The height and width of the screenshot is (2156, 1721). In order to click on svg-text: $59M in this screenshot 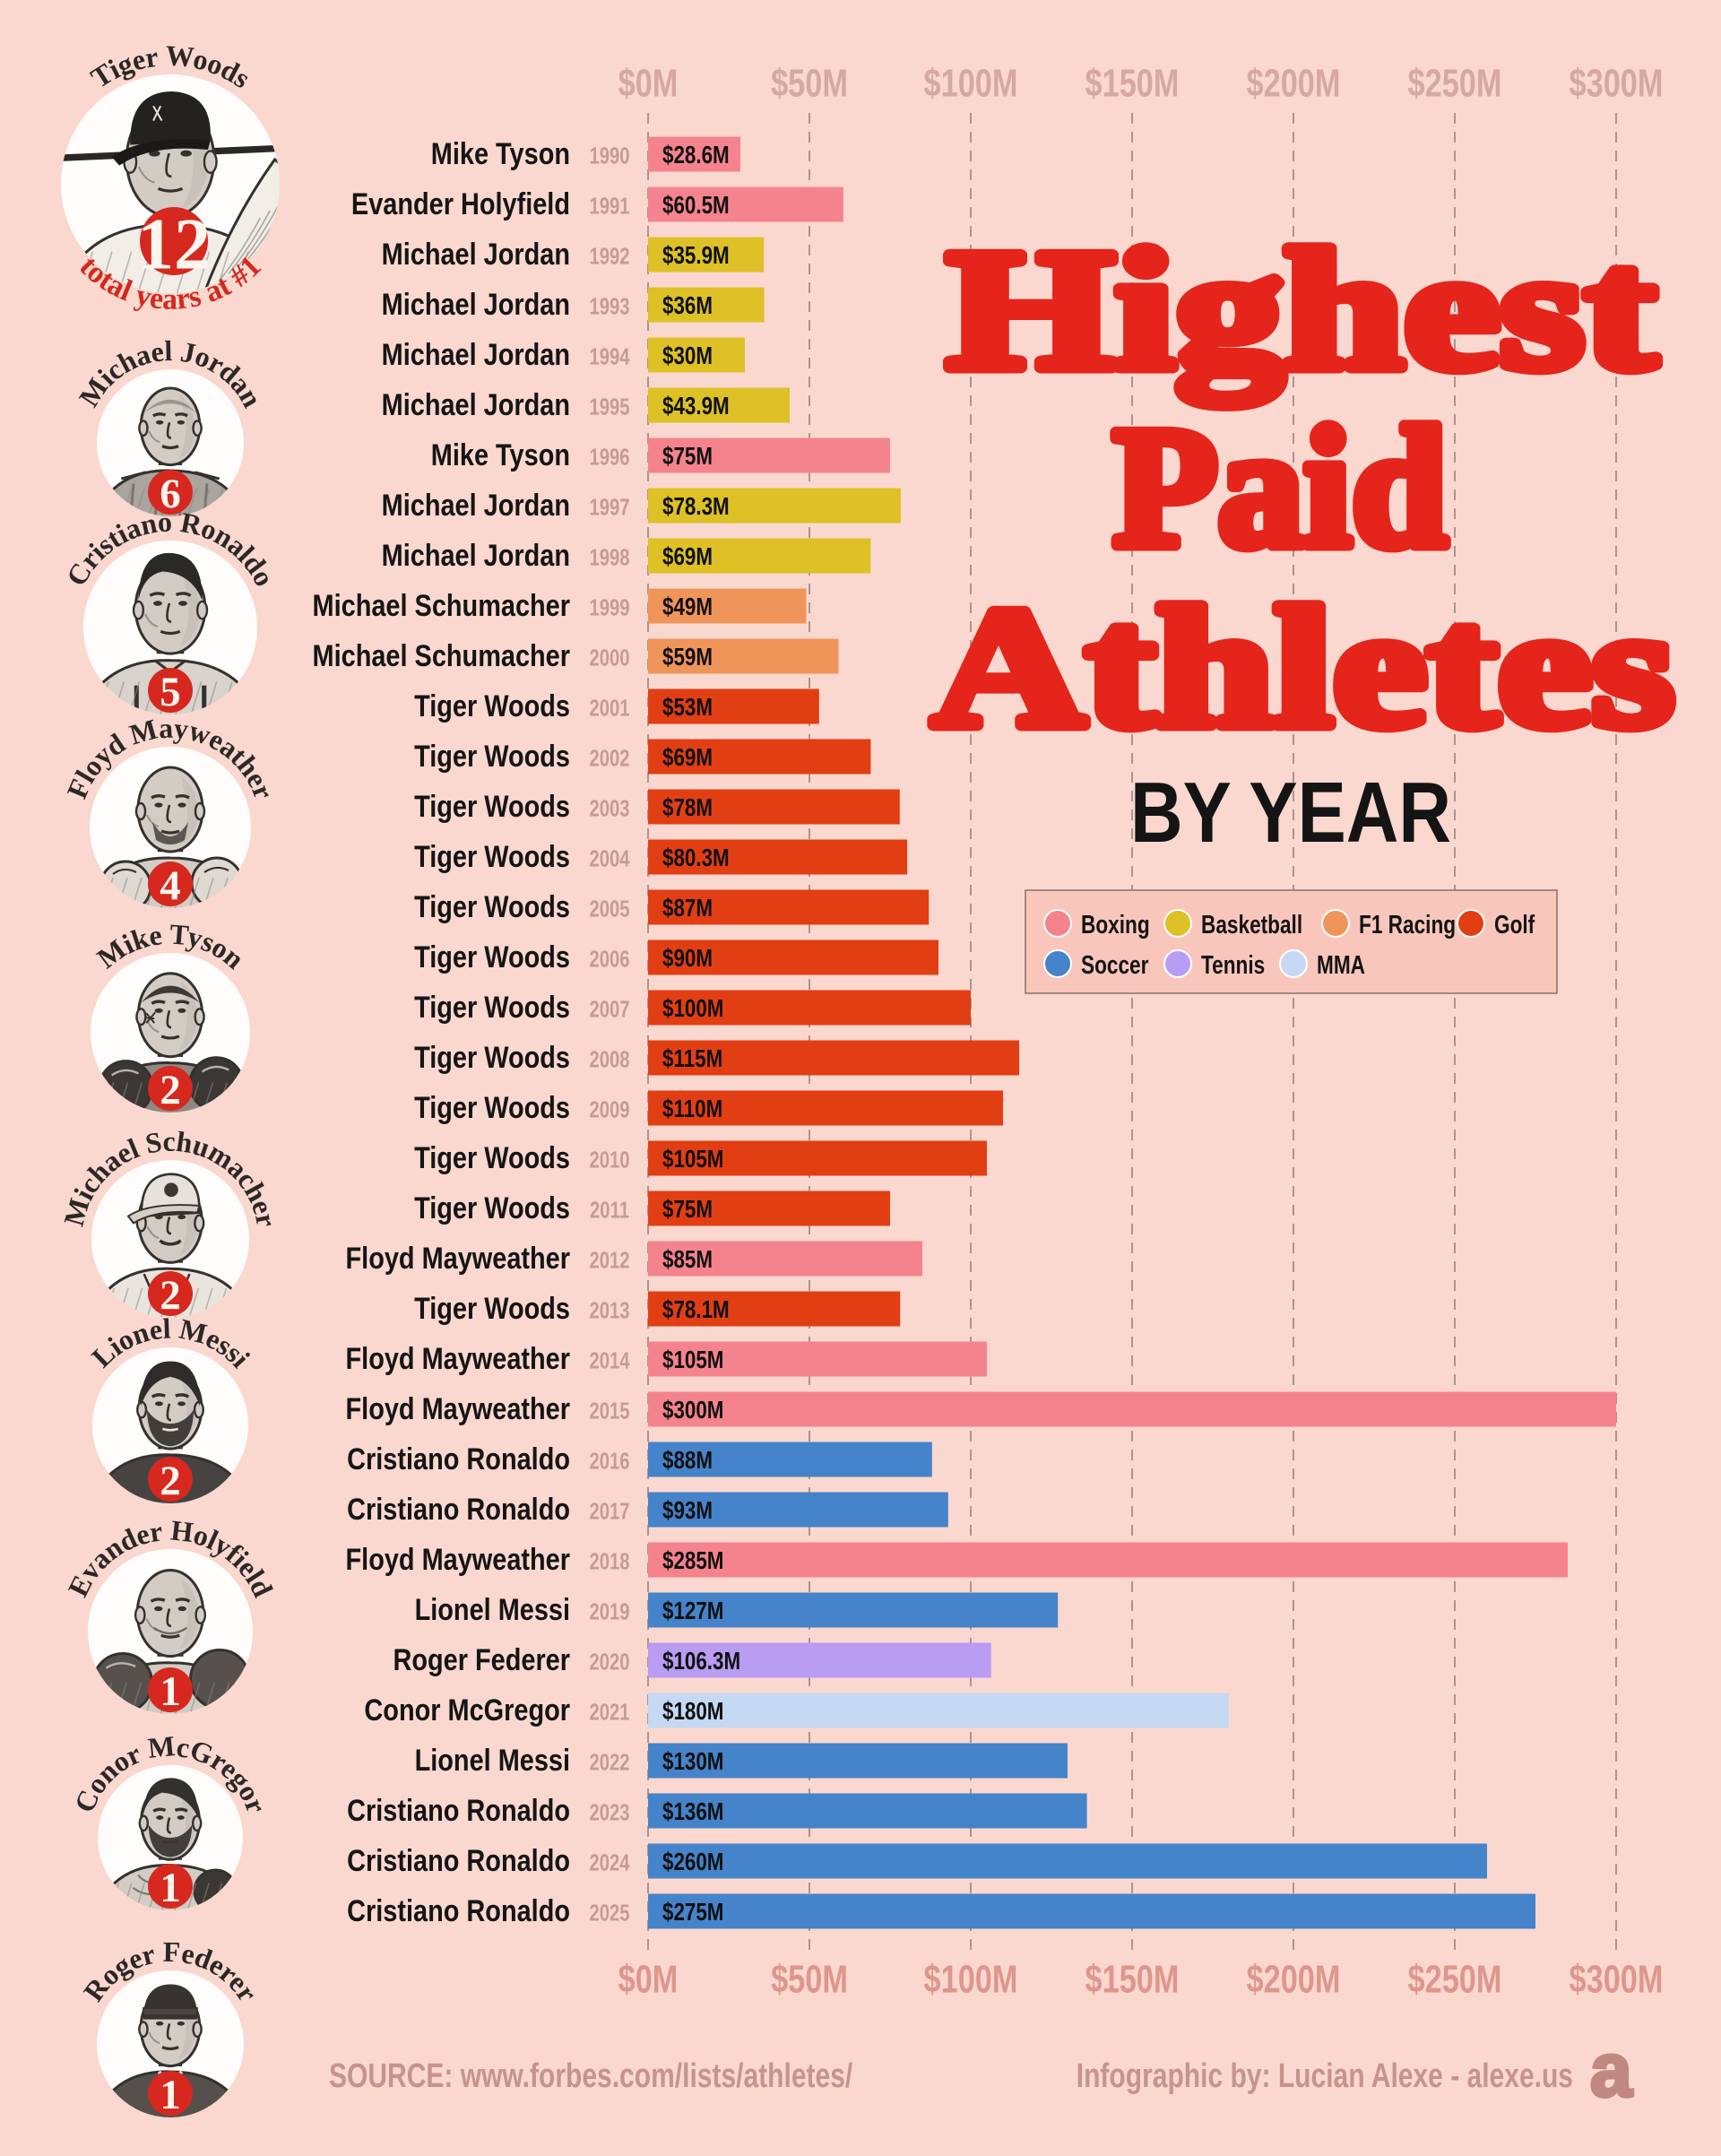, I will do `click(687, 657)`.